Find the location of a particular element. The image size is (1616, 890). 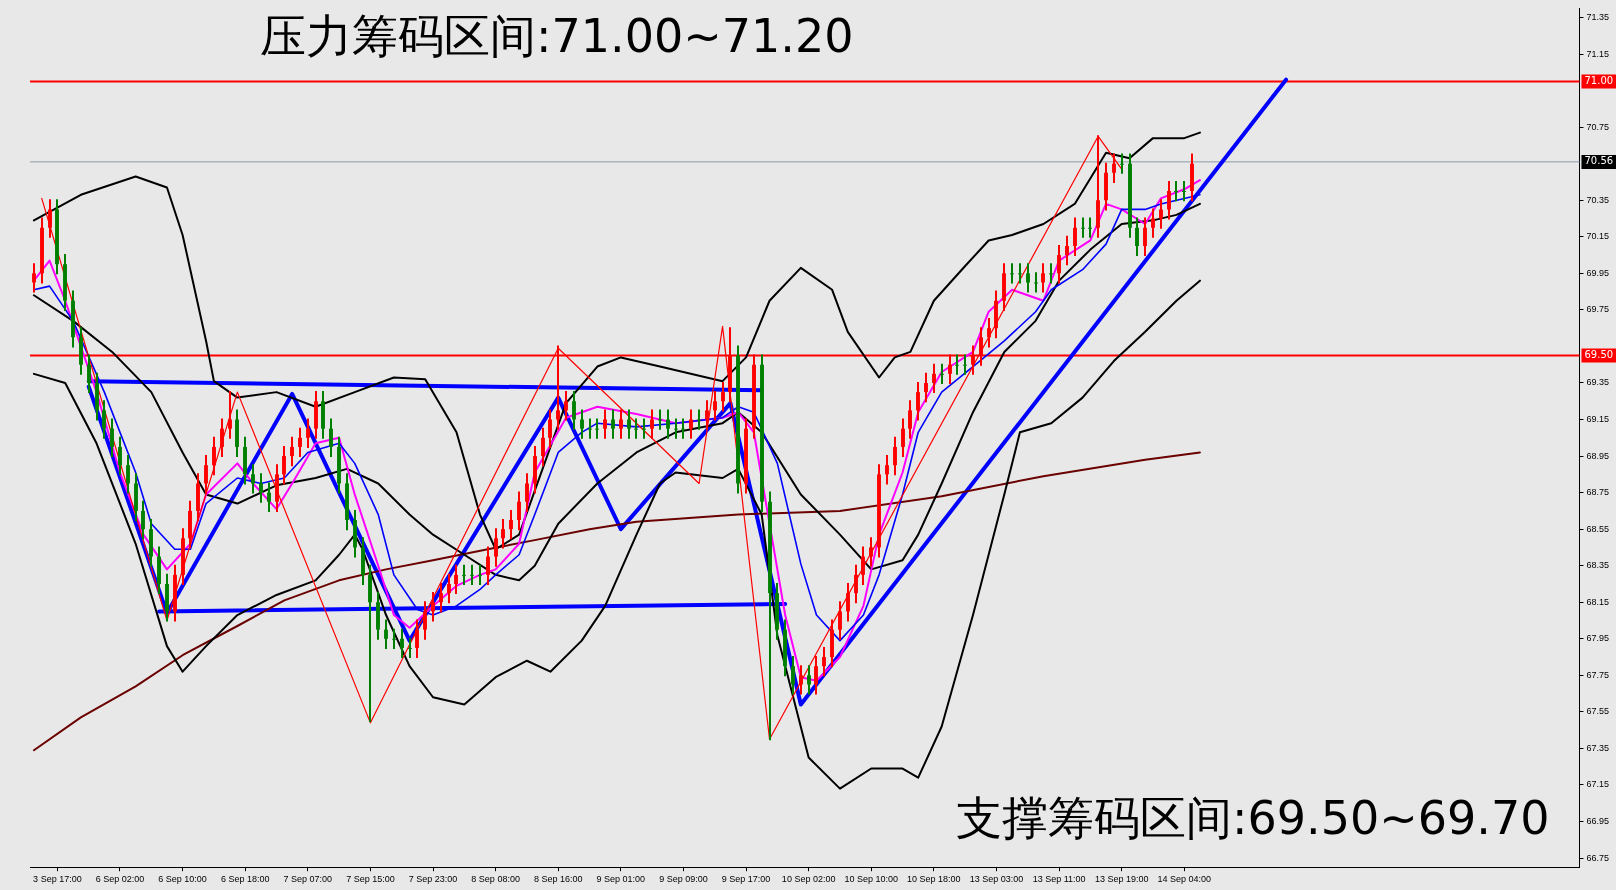

x-tick-label: 13 Sep 03:00 is located at coordinates (996, 879).